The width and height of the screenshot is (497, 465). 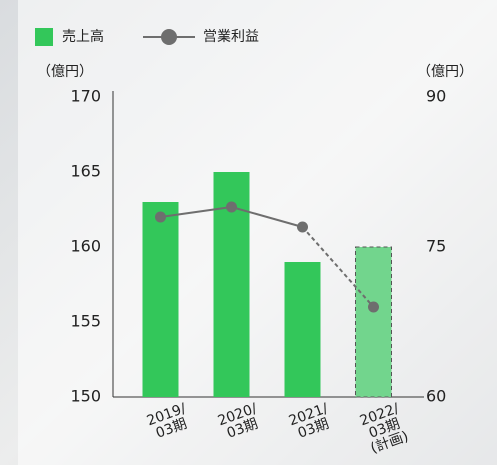 I want to click on legend-swatch, so click(x=44, y=37).